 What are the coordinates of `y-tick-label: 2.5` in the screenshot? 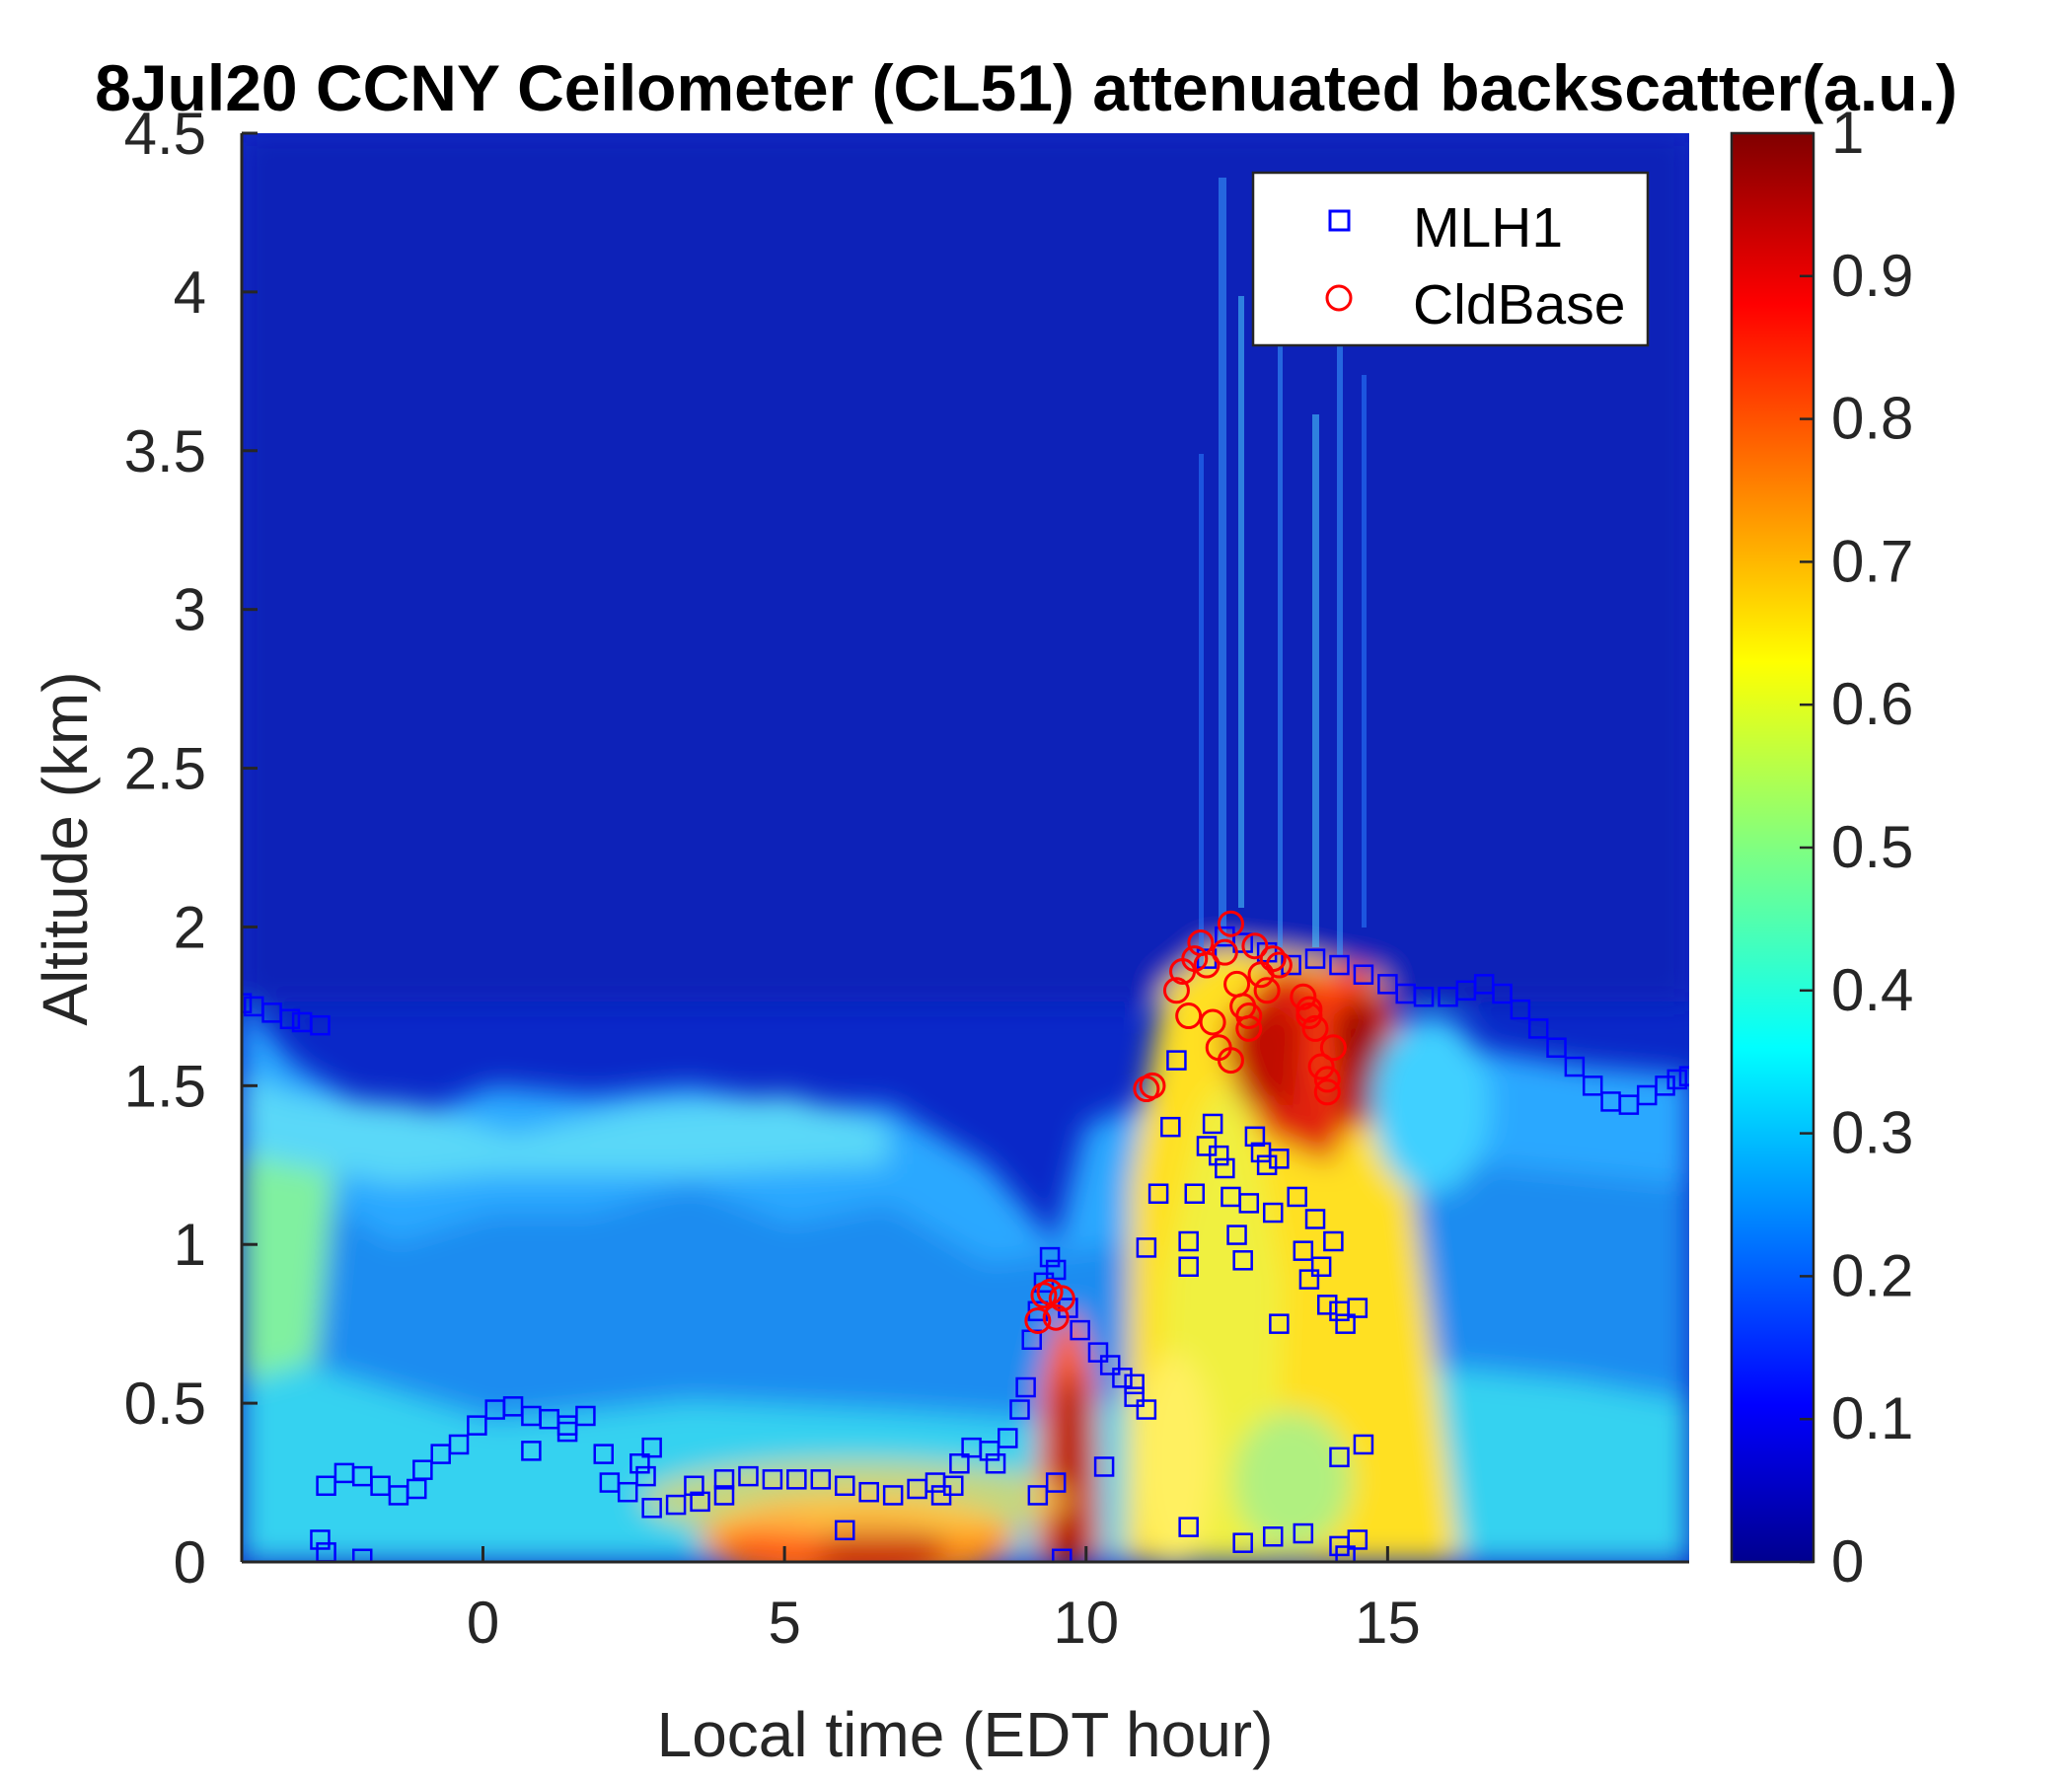 It's located at (165, 769).